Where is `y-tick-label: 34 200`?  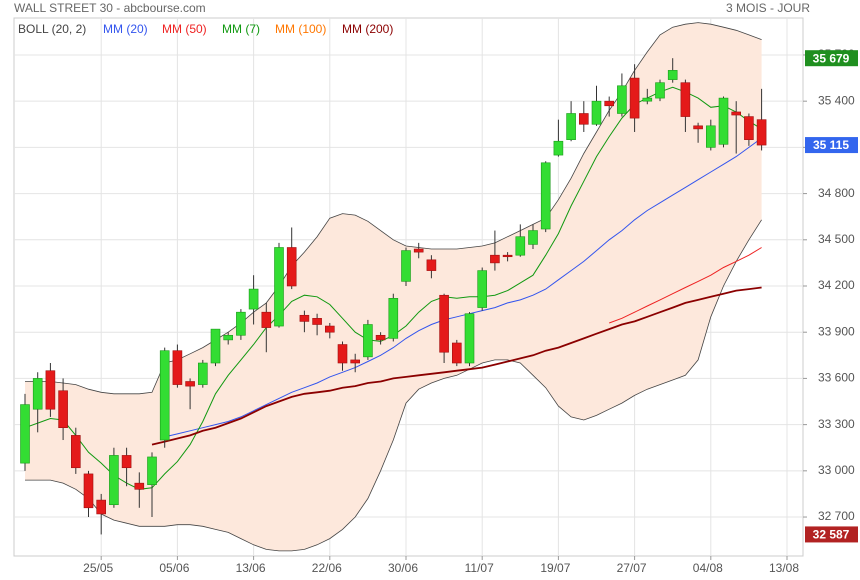 y-tick-label: 34 200 is located at coordinates (836, 285).